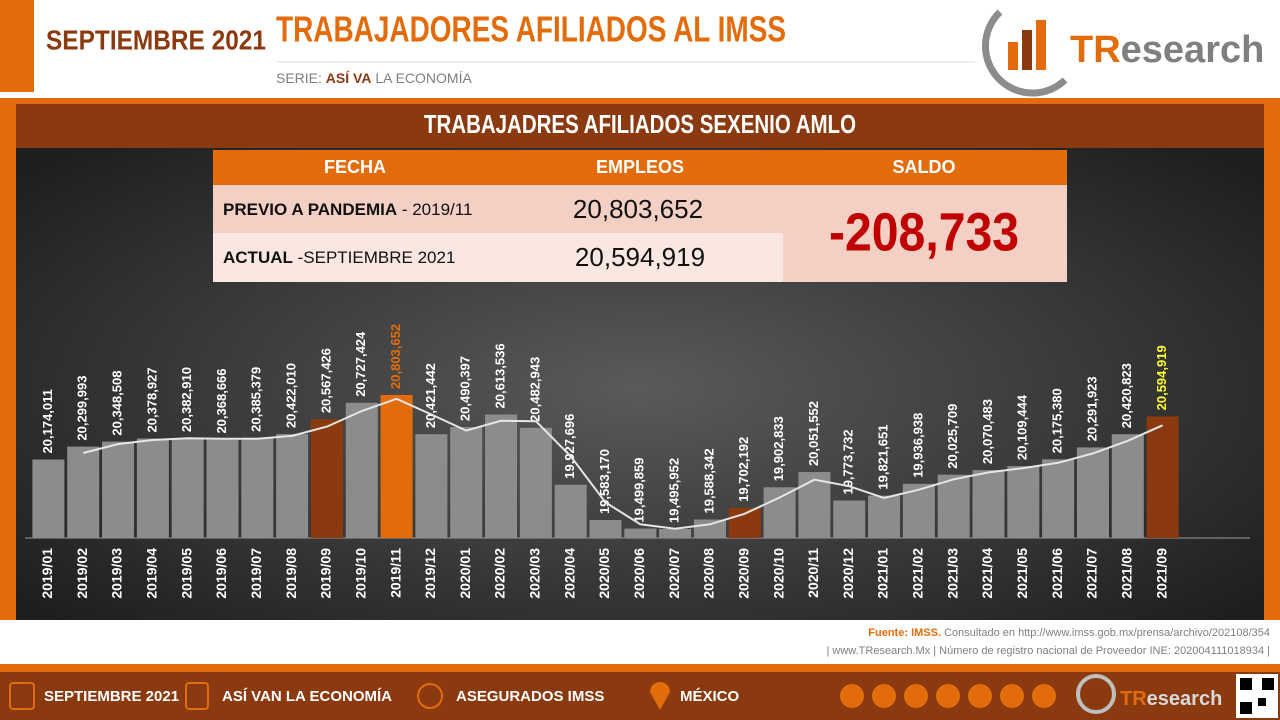 Image resolution: width=1280 pixels, height=720 pixels. Describe the element at coordinates (924, 232) in the screenshot. I see `saldo-value: -208,733` at that location.